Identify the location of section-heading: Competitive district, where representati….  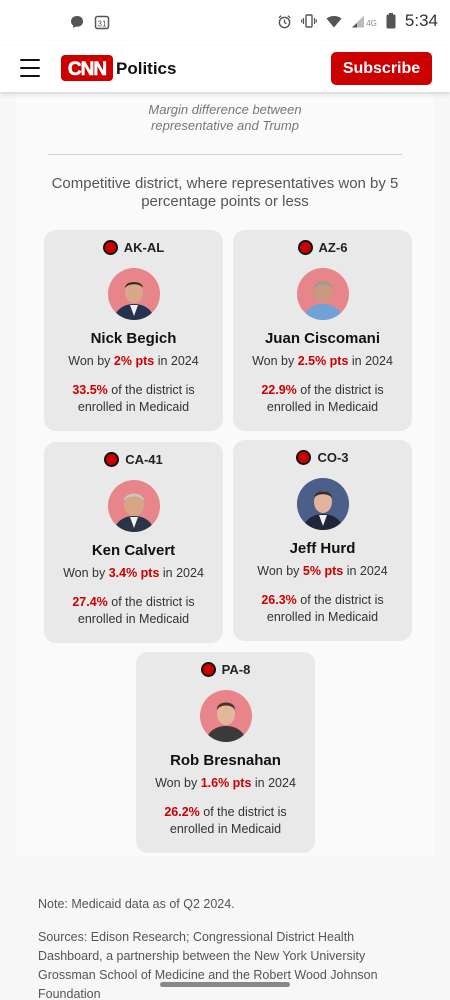
(225, 192).